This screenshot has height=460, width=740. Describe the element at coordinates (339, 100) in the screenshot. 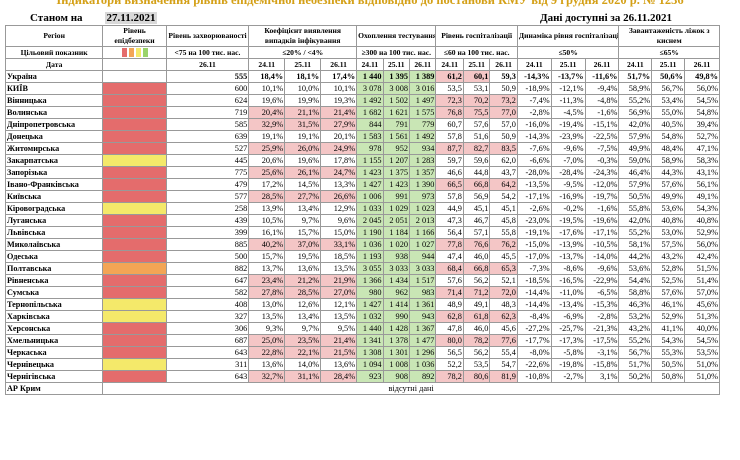

I see `detection-cell: 19,3%` at that location.